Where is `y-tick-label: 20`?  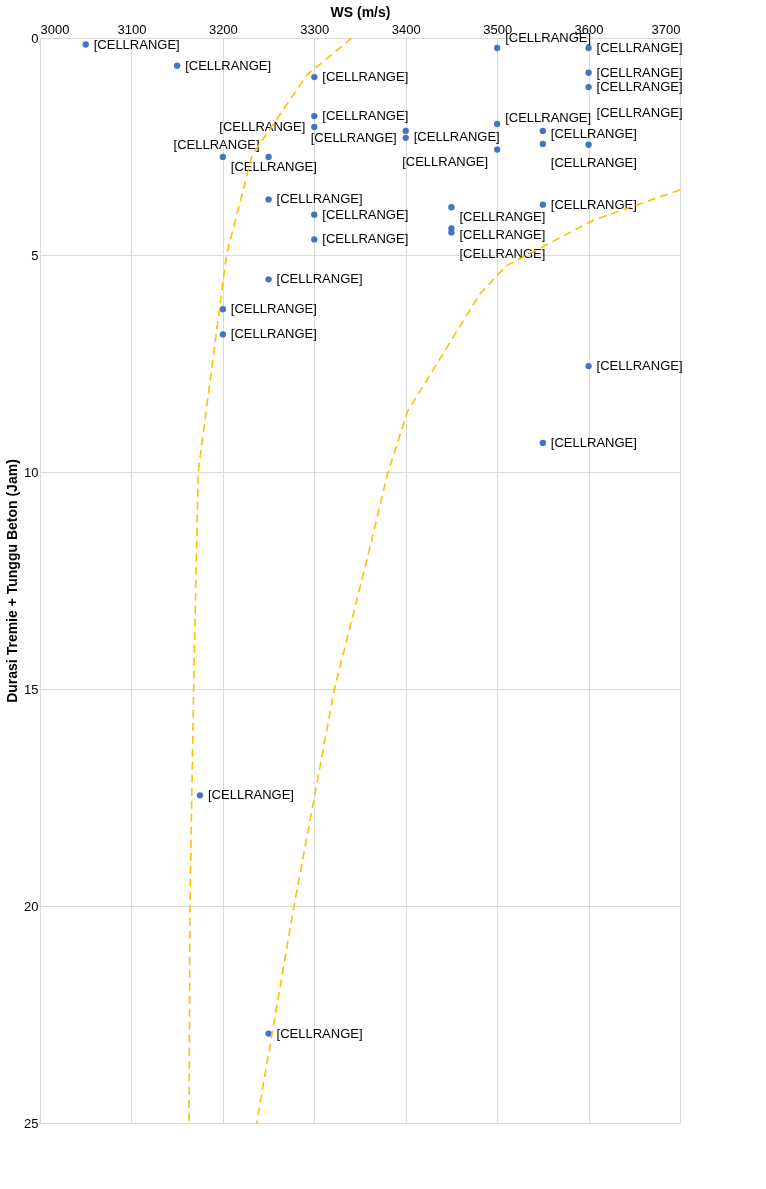 y-tick-label: 20 is located at coordinates (31, 906).